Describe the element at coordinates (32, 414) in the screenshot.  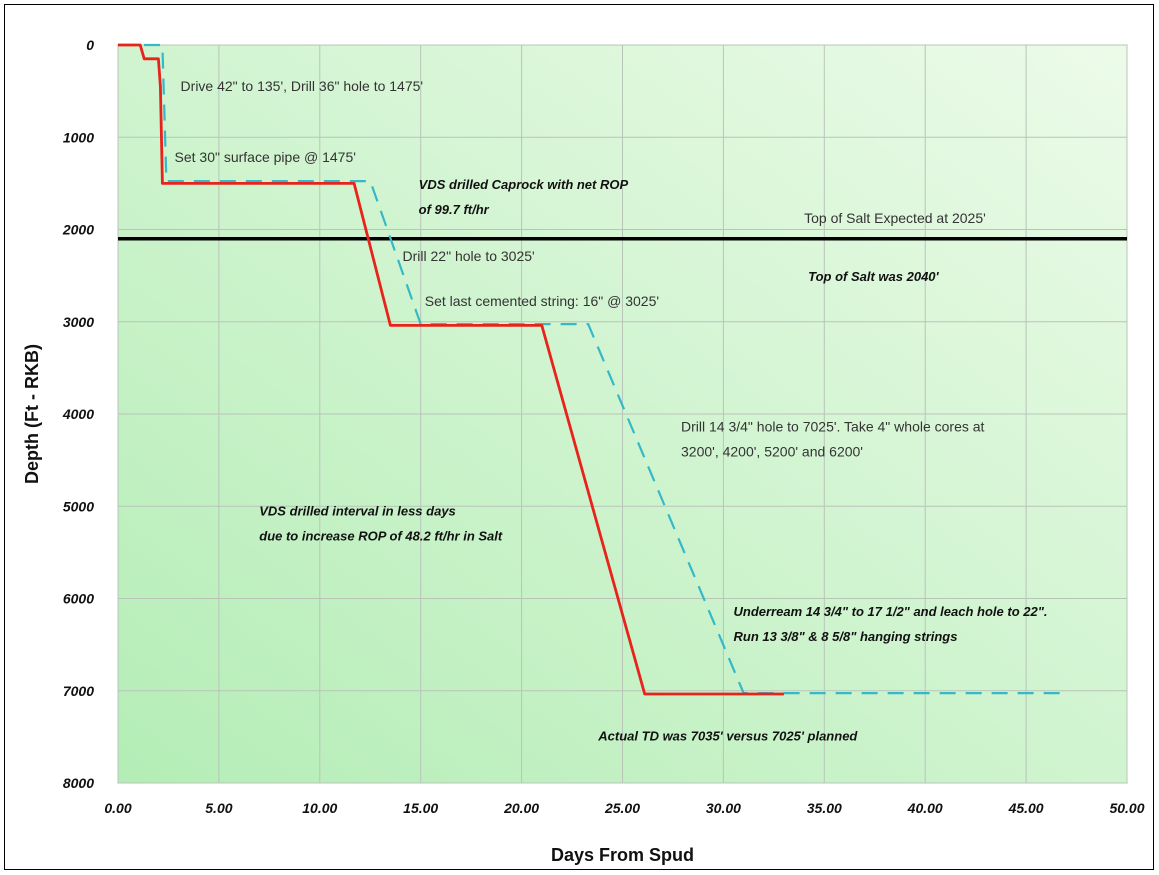
I see `y-axis-title: Depth (Ft - RKB)` at that location.